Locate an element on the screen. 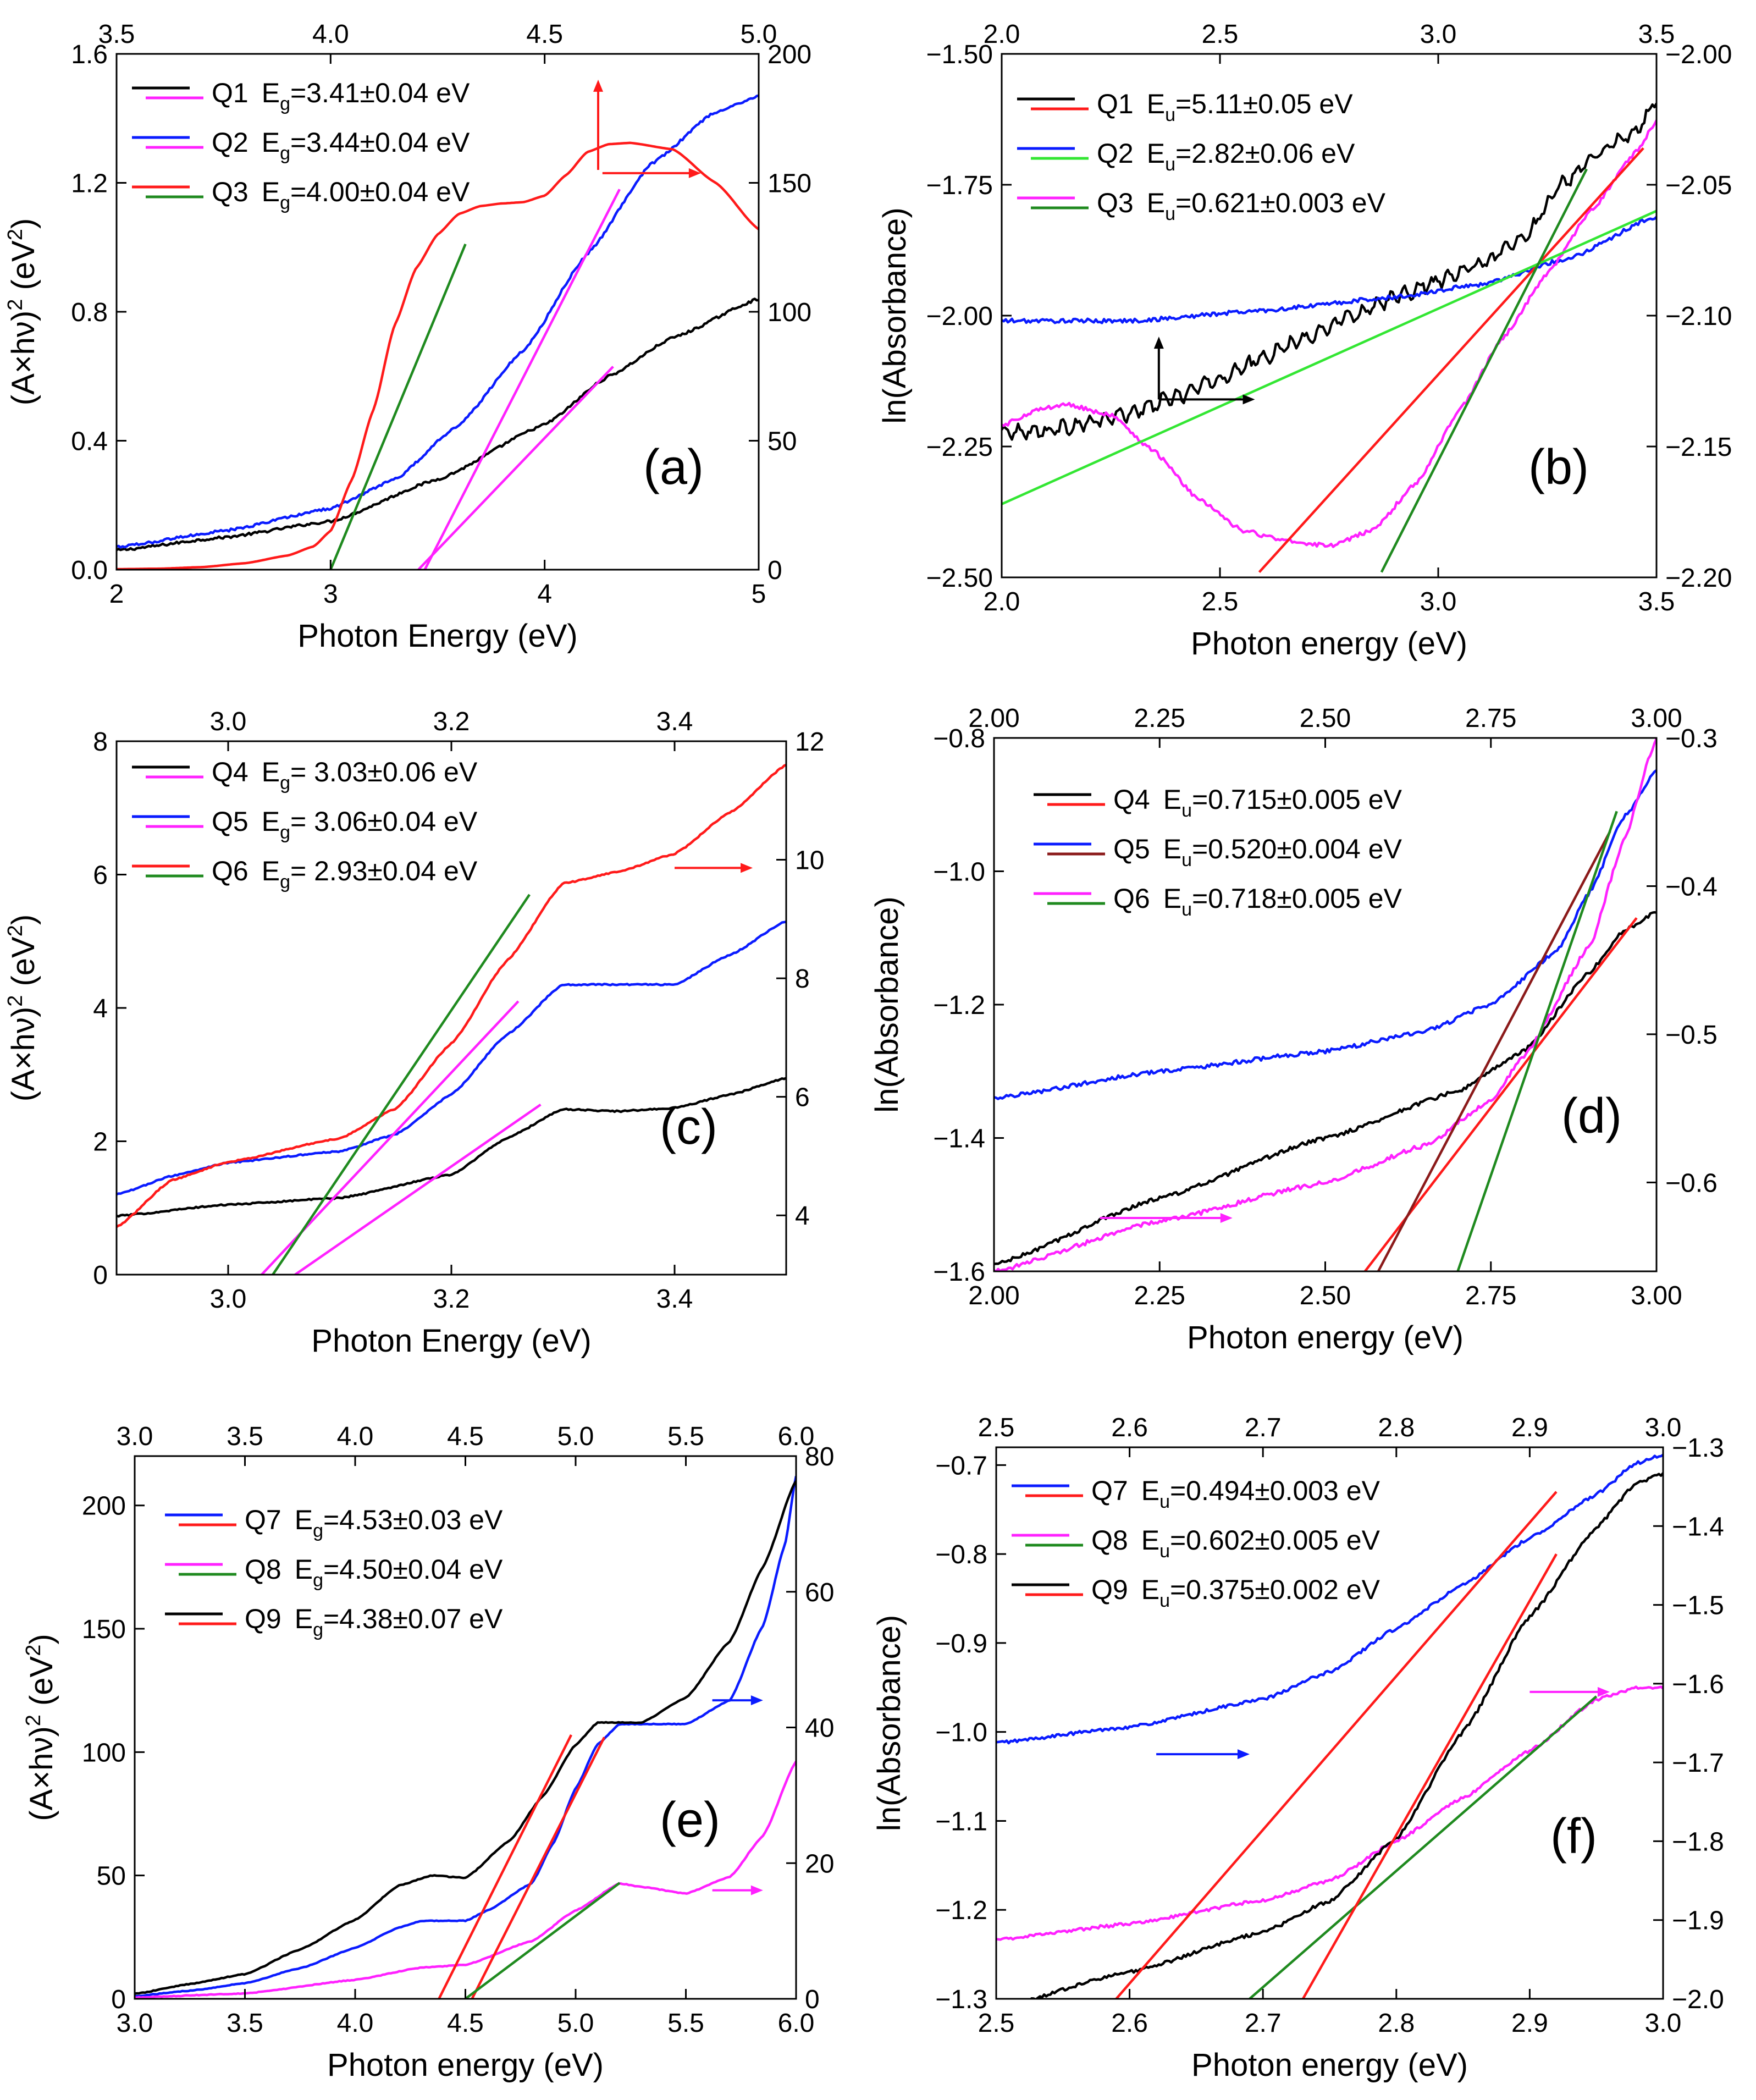 The width and height of the screenshot is (1756, 2100). x-tick-label: 6.0 is located at coordinates (796, 2023).